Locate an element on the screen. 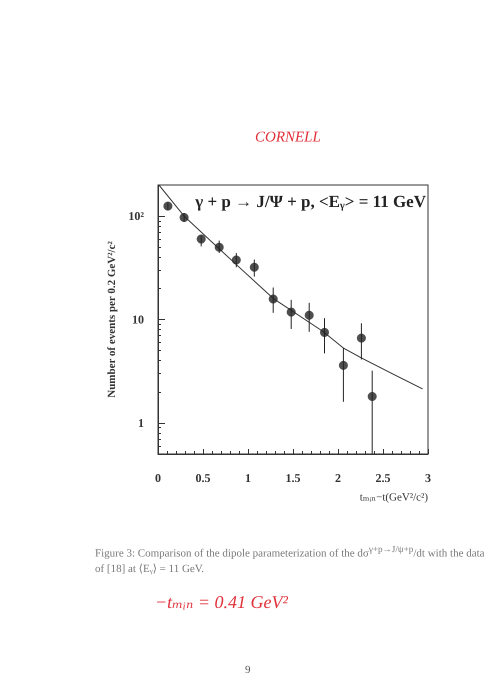  chart-title: γ + p → J/Ψ + p, <Eᵧ> = 11 GeV is located at coordinates (310, 201).